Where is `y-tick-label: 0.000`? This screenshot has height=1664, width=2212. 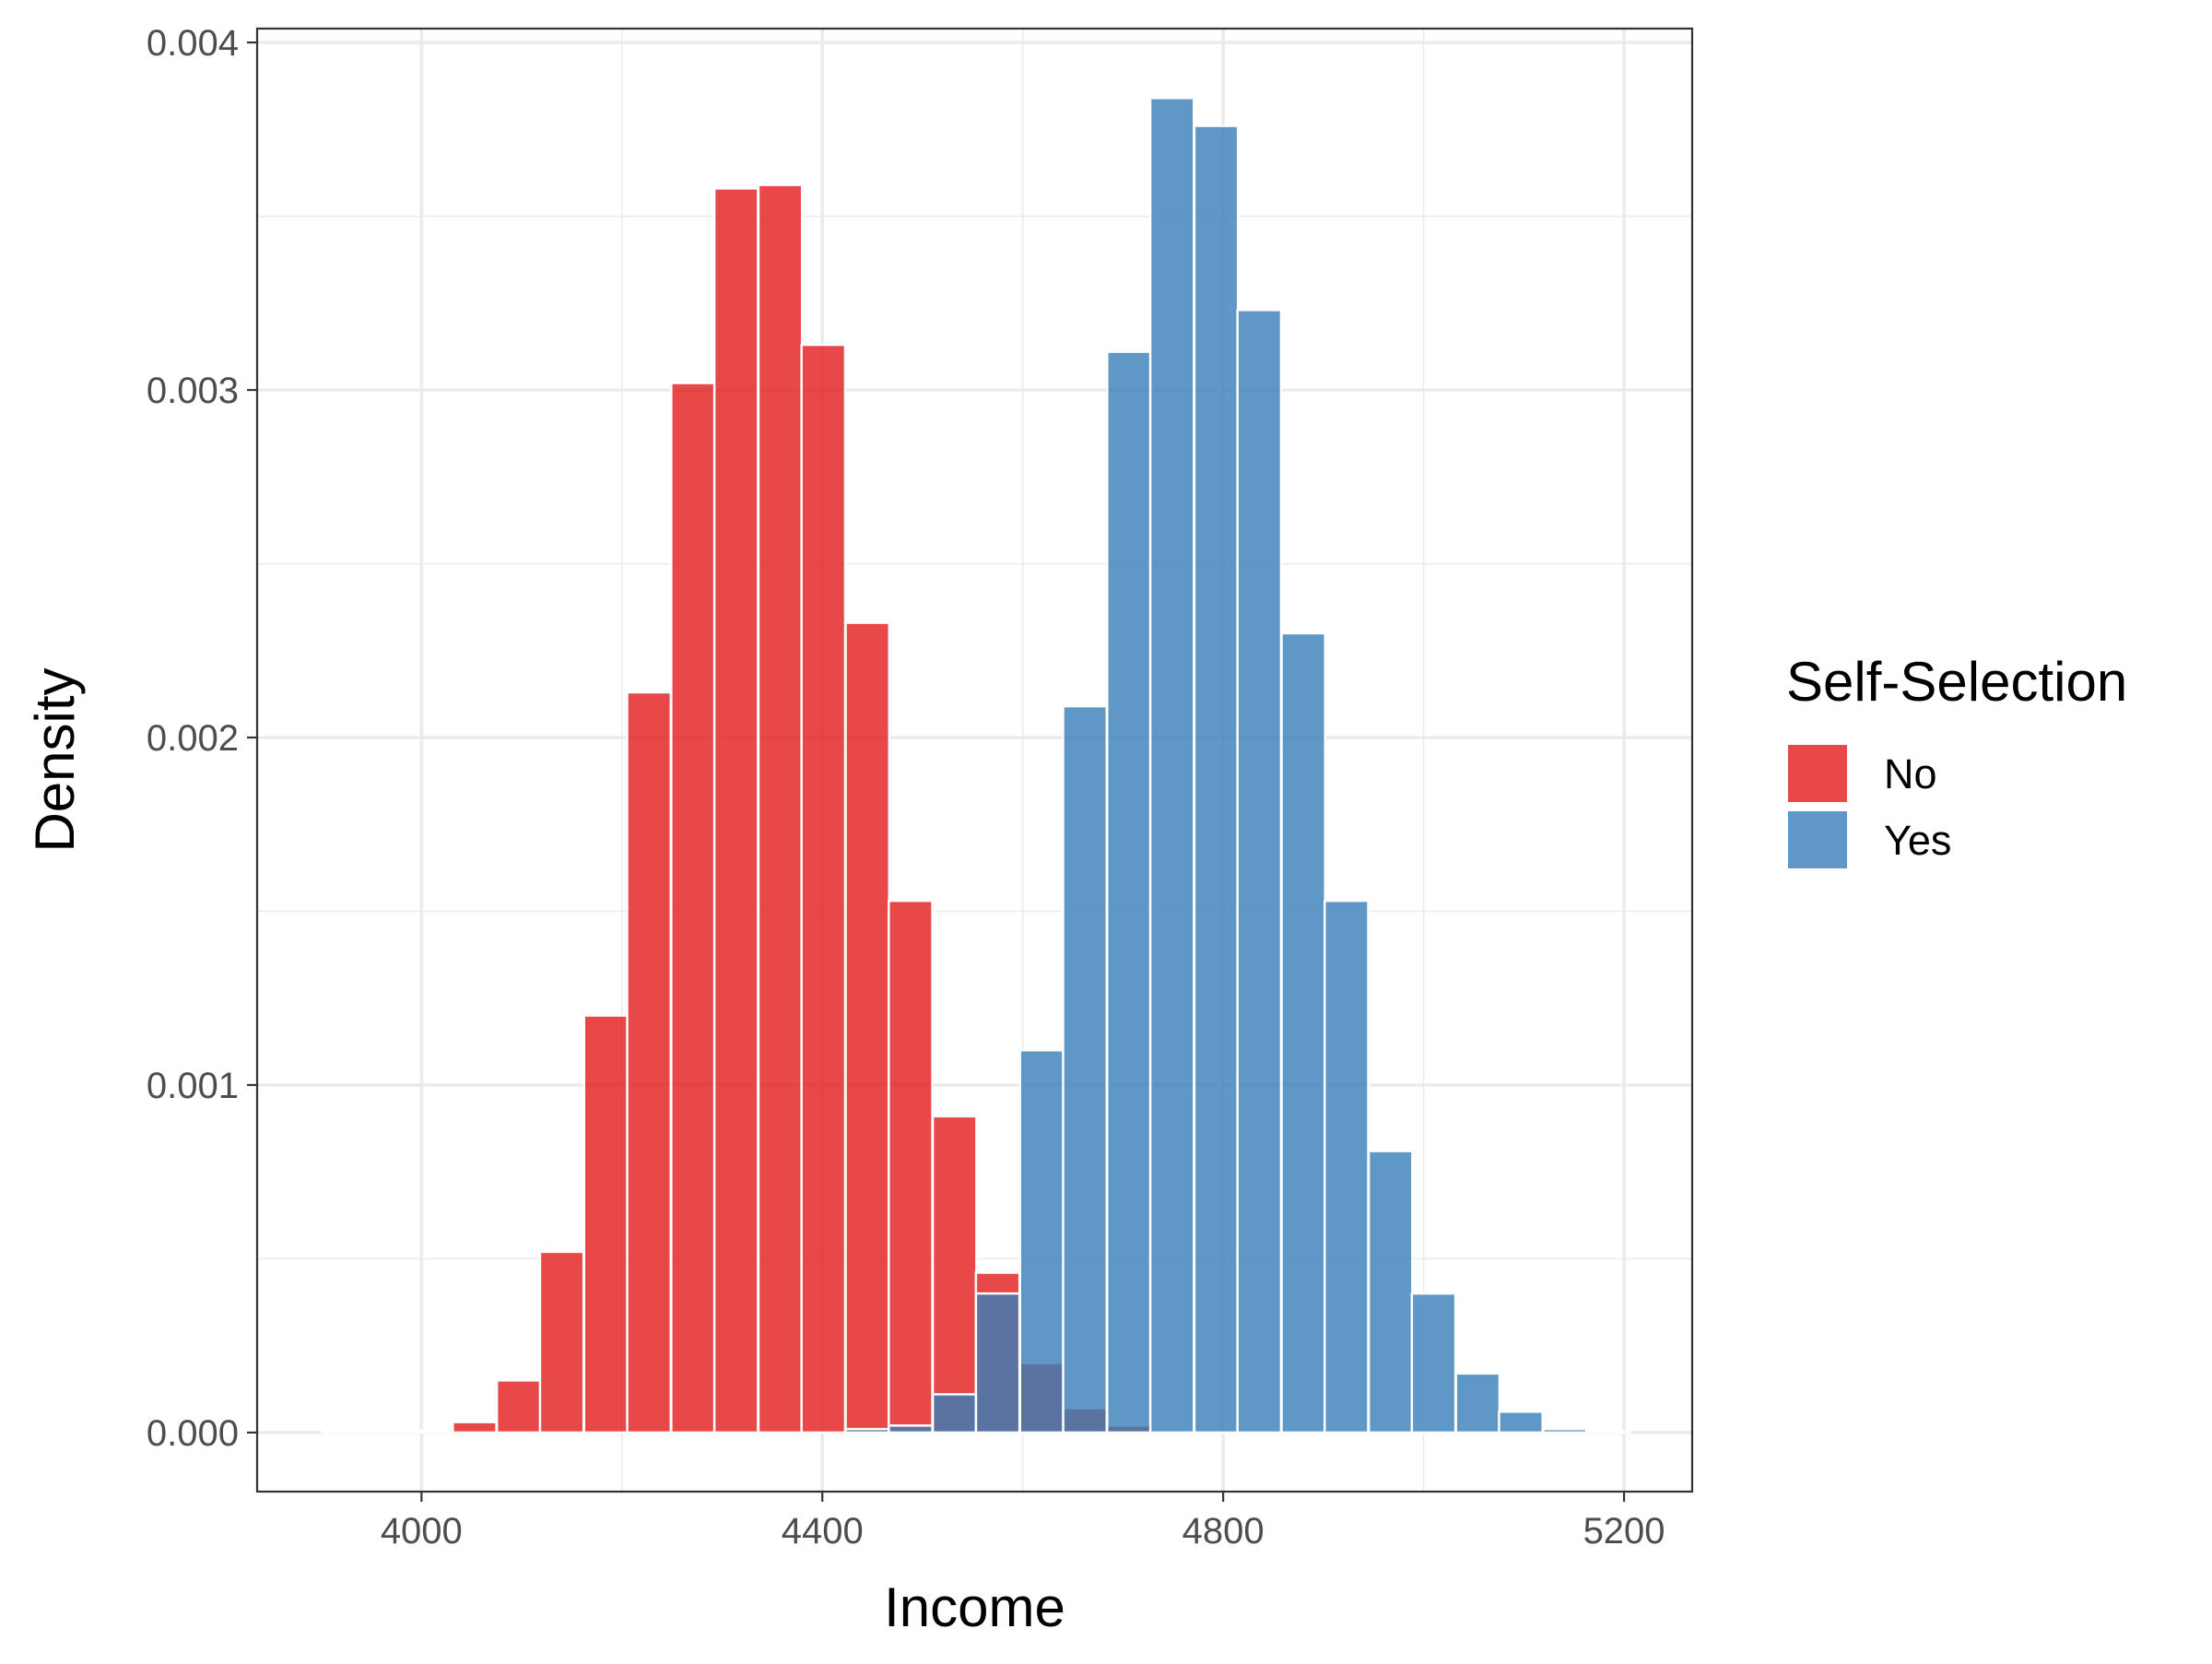 y-tick-label: 0.000 is located at coordinates (193, 1433).